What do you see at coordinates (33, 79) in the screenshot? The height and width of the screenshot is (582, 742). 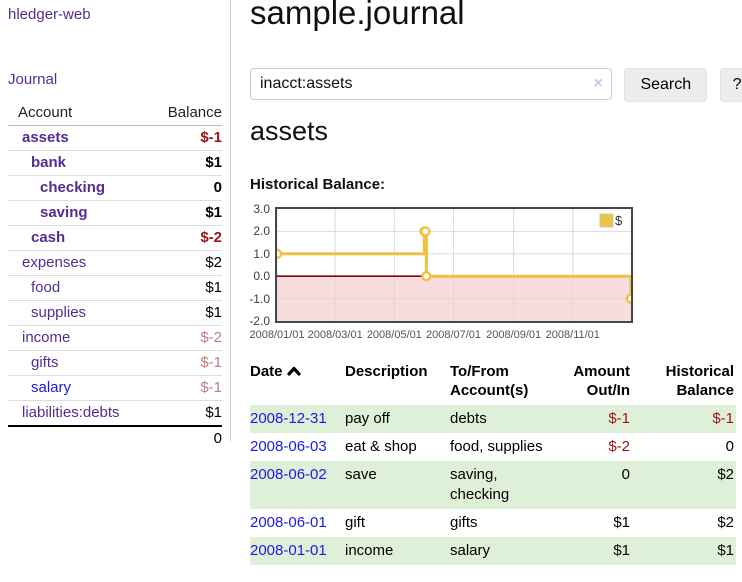 I see `sidebar-item-journal: Journal` at bounding box center [33, 79].